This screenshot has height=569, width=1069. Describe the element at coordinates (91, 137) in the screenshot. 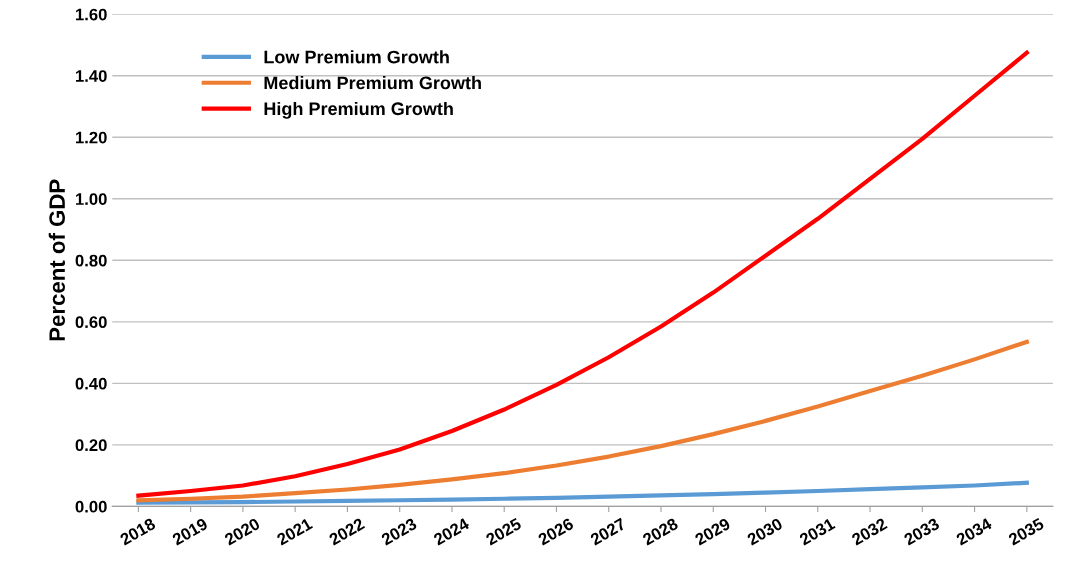

I see `y-tick-label: 1.20` at that location.